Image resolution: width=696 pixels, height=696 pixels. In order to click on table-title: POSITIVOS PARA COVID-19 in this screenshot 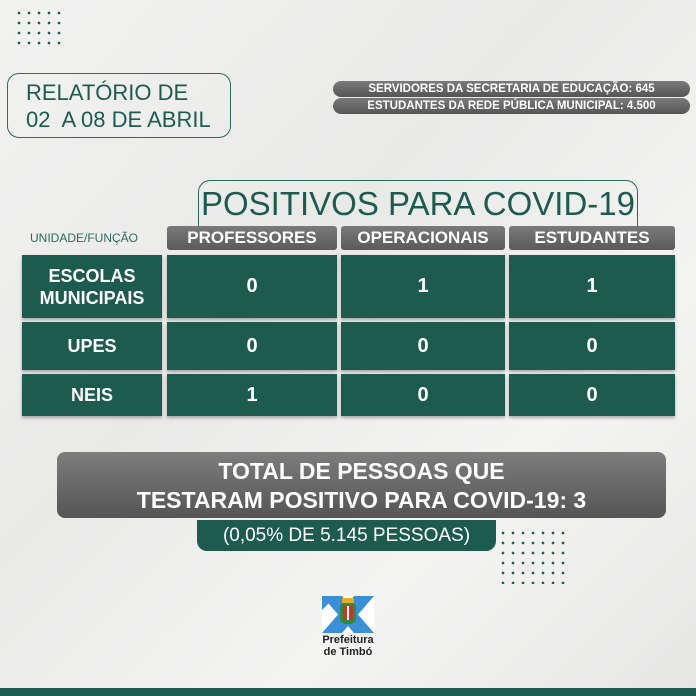, I will do `click(418, 205)`.